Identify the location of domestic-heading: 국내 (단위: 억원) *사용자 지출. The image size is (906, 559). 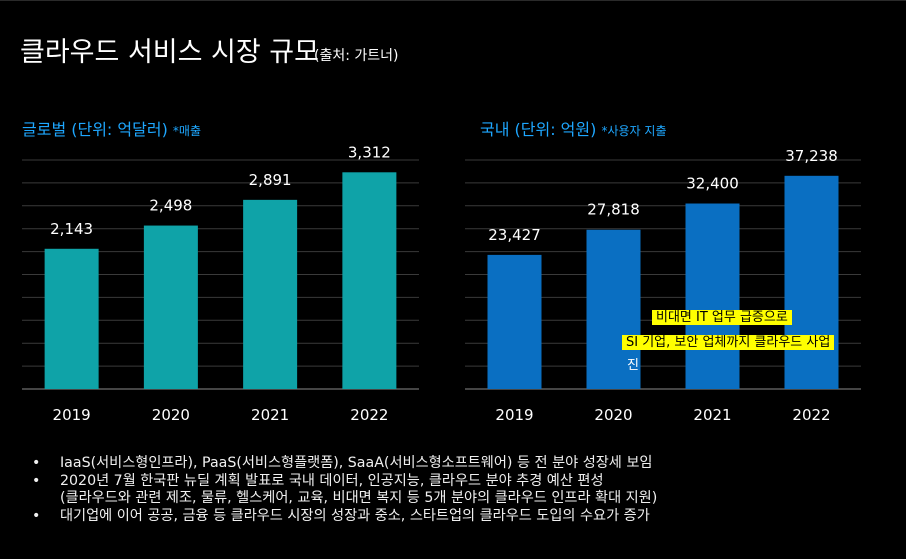
(573, 128).